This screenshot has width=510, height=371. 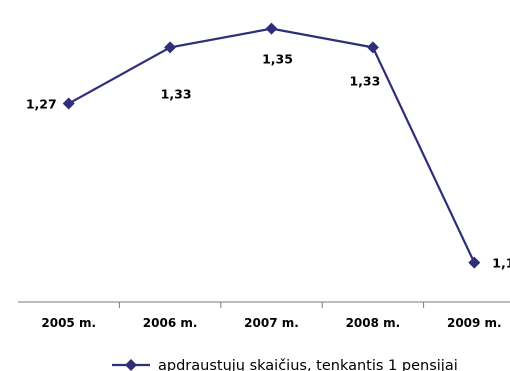 What do you see at coordinates (501, 263) in the screenshot?
I see `data-label: 1,1` at bounding box center [501, 263].